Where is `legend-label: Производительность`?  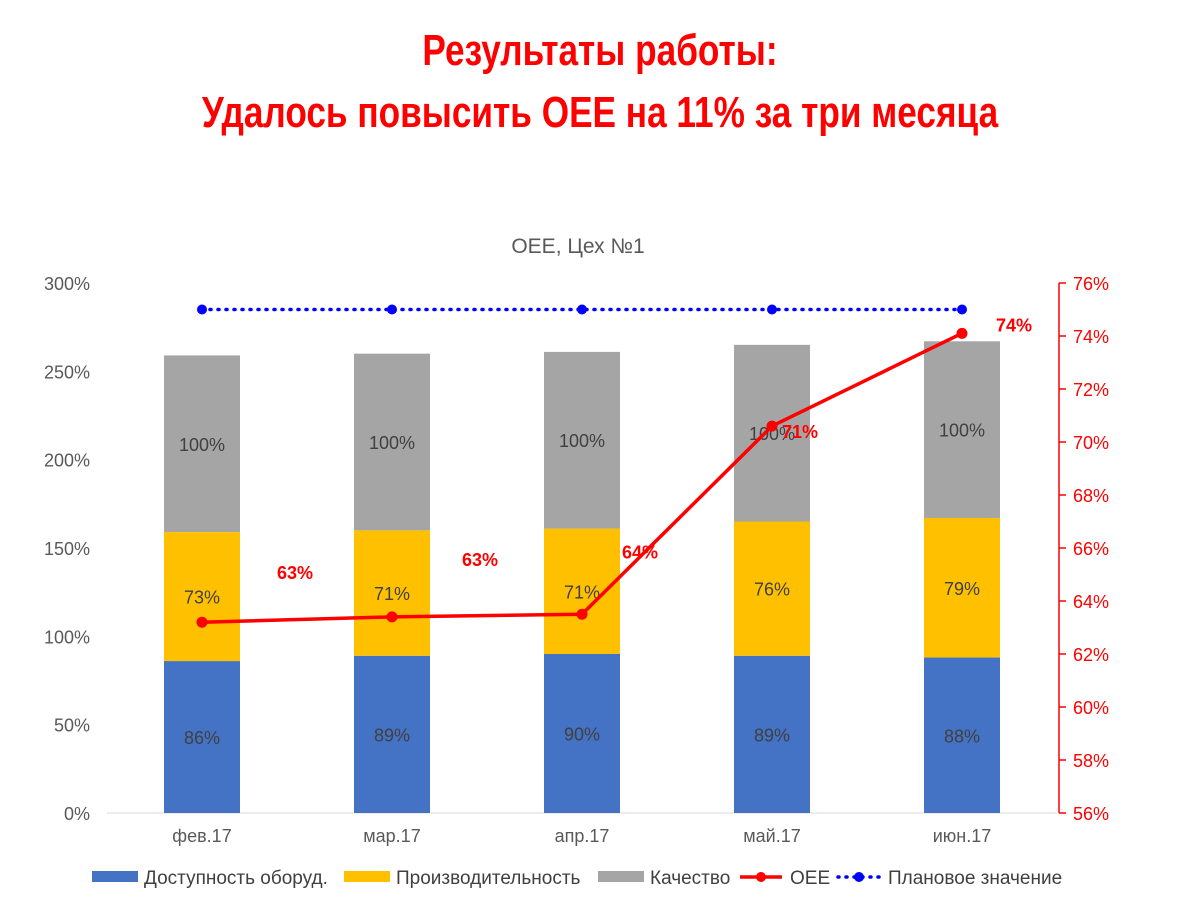 legend-label: Производительность is located at coordinates (488, 878).